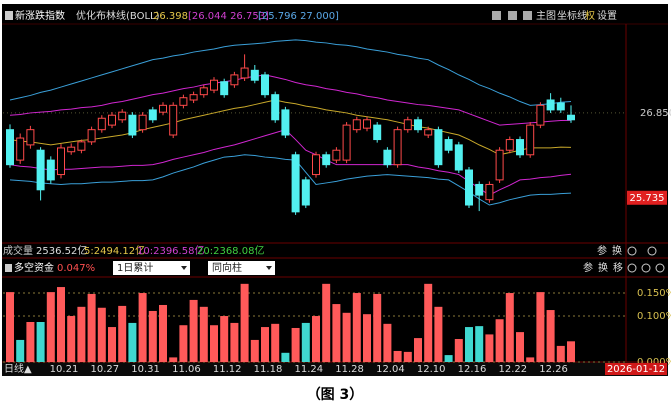  Describe the element at coordinates (228, 16) in the screenshot. I see `readout: [26.044 26.753]` at that location.